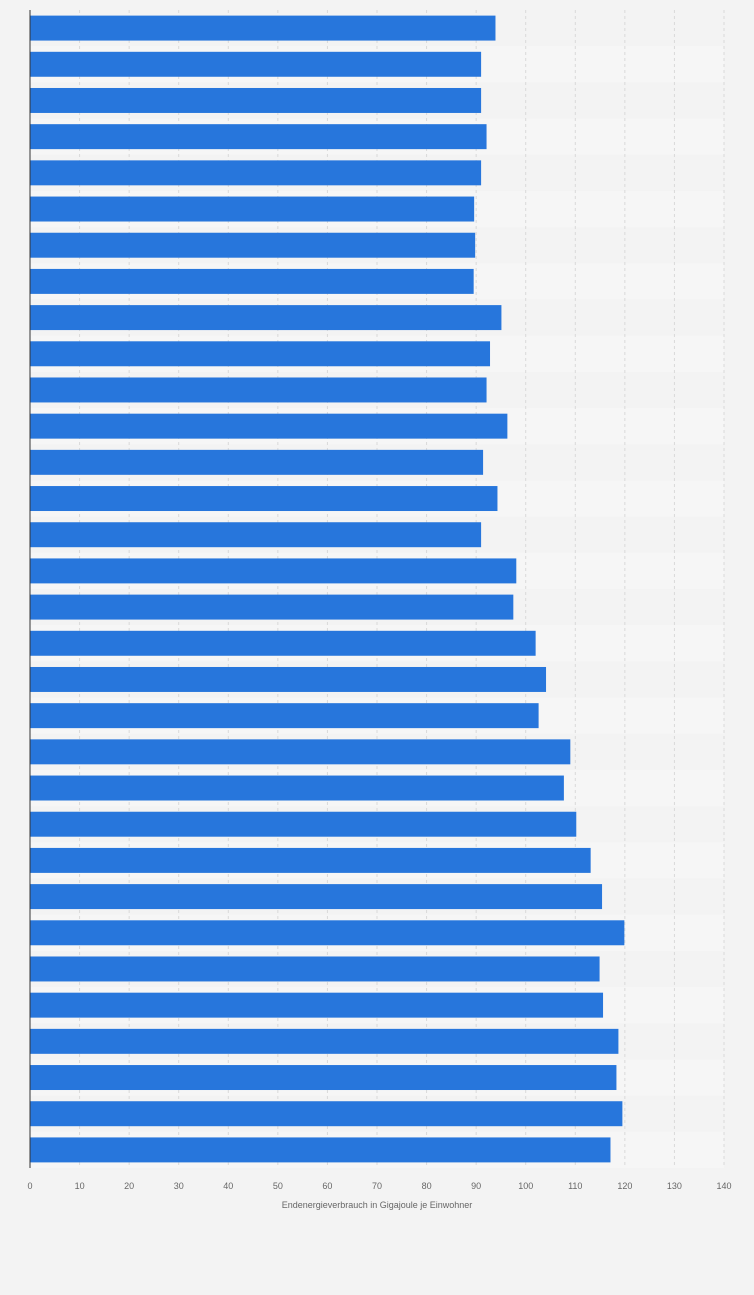 The image size is (754, 1295). Describe the element at coordinates (624, 1186) in the screenshot. I see `x-tick-label: 120` at that location.